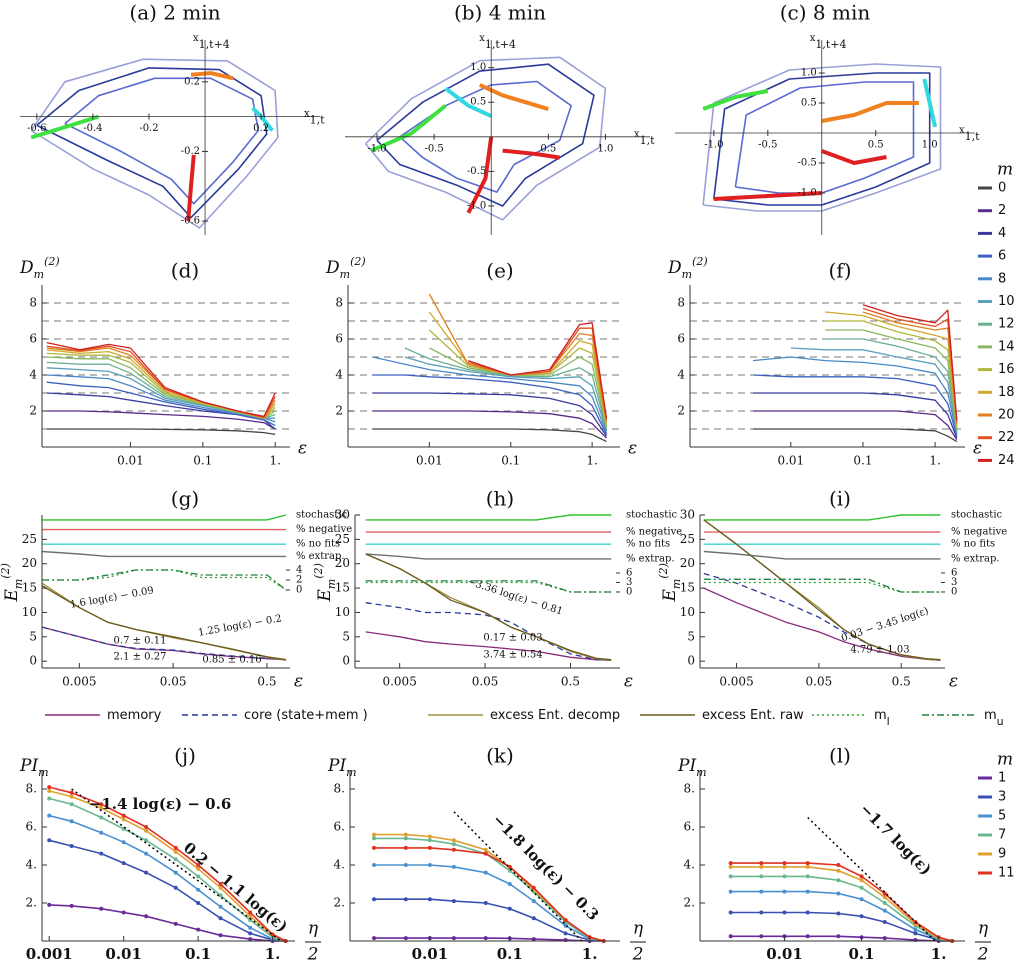 This screenshot has height=967, width=1024. Describe the element at coordinates (1006, 392) in the screenshot. I see `legend-label: 18` at that location.